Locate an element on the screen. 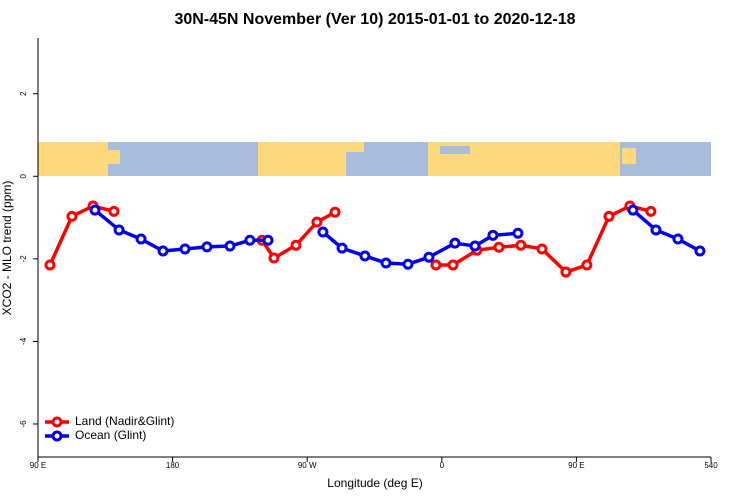  y-tick-label: -2 is located at coordinates (23, 259).